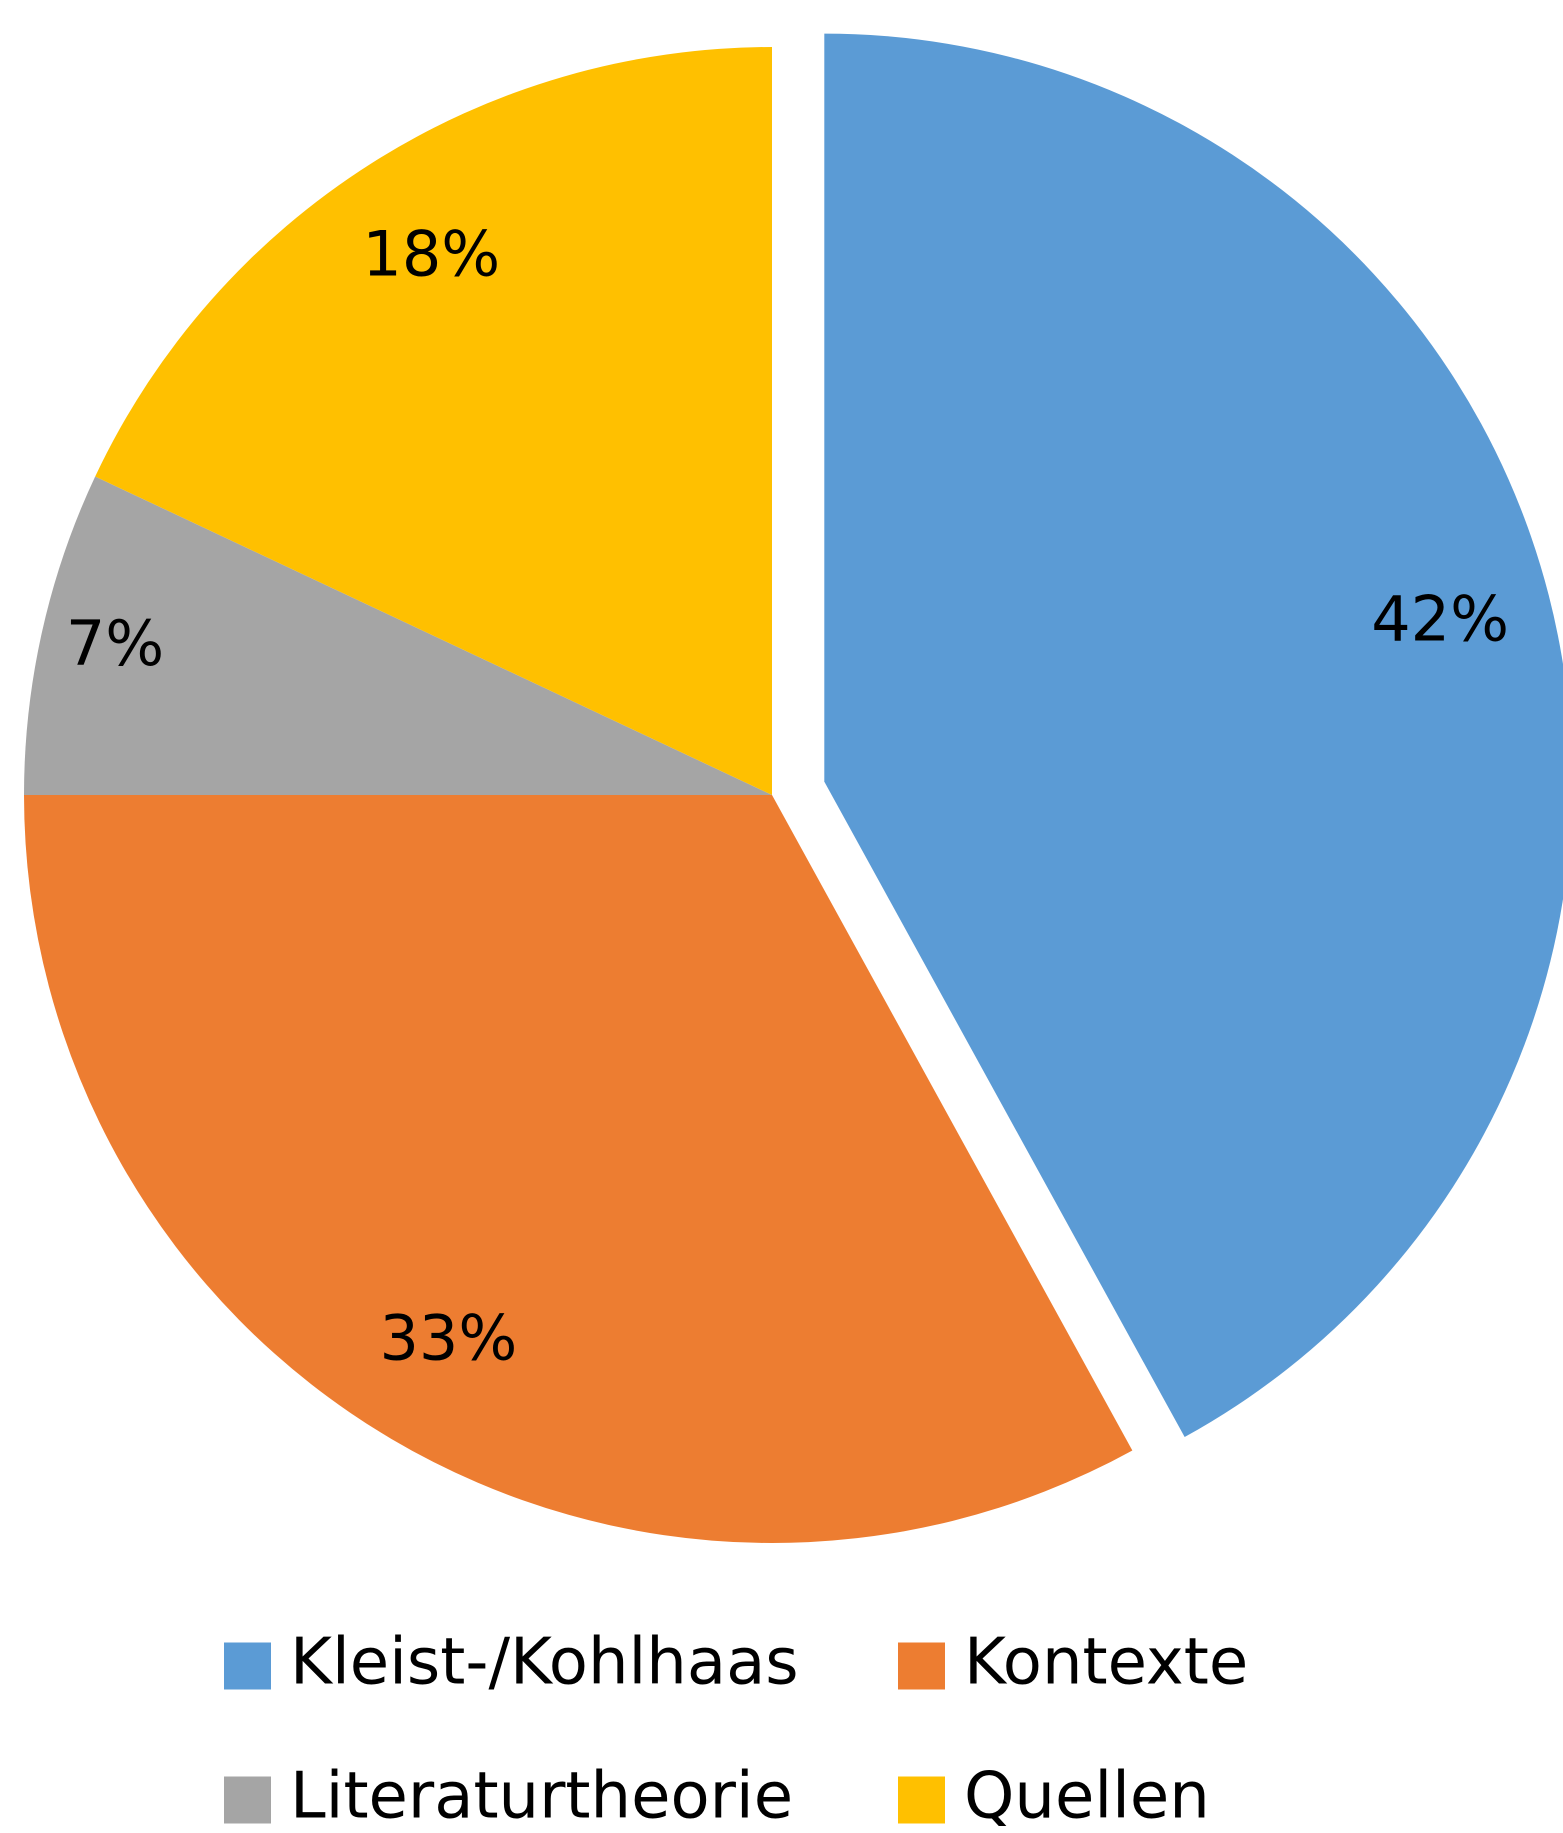 The height and width of the screenshot is (1833, 1563). Describe the element at coordinates (1087, 1796) in the screenshot. I see `legend-label: Quellen` at that location.